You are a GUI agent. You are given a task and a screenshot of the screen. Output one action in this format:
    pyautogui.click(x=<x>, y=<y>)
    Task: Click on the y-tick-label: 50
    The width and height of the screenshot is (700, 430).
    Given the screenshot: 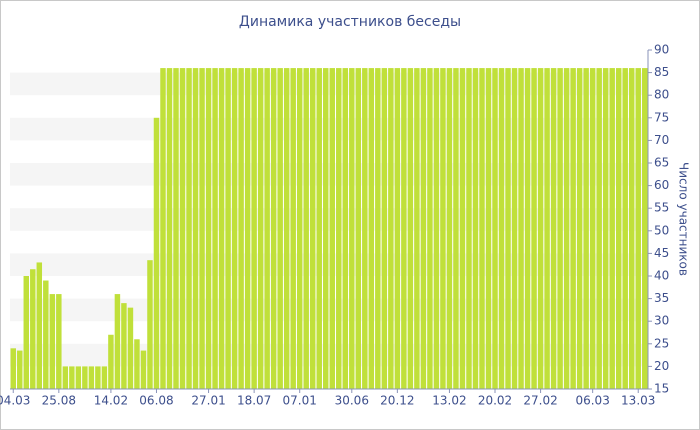 What is the action you would take?
    pyautogui.click(x=661, y=230)
    